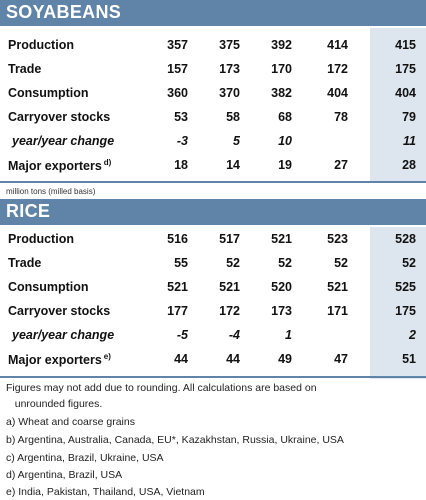 The height and width of the screenshot is (500, 426). What do you see at coordinates (285, 359) in the screenshot?
I see `cell: 49` at bounding box center [285, 359].